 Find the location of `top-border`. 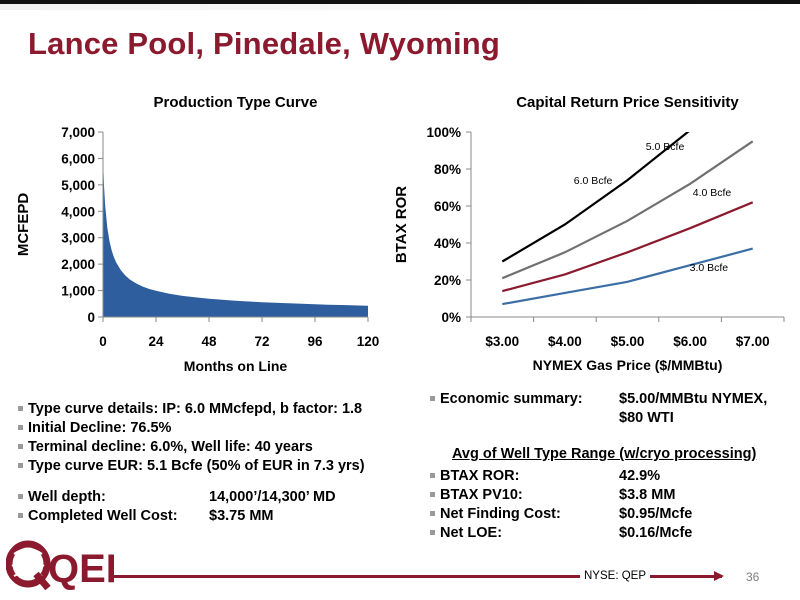

top-border is located at coordinates (400, 2).